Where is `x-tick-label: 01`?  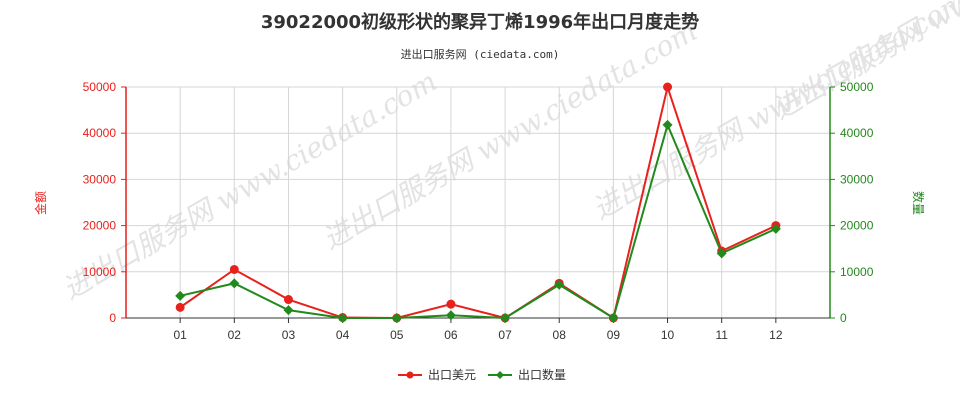
x-tick-label: 01 is located at coordinates (180, 335).